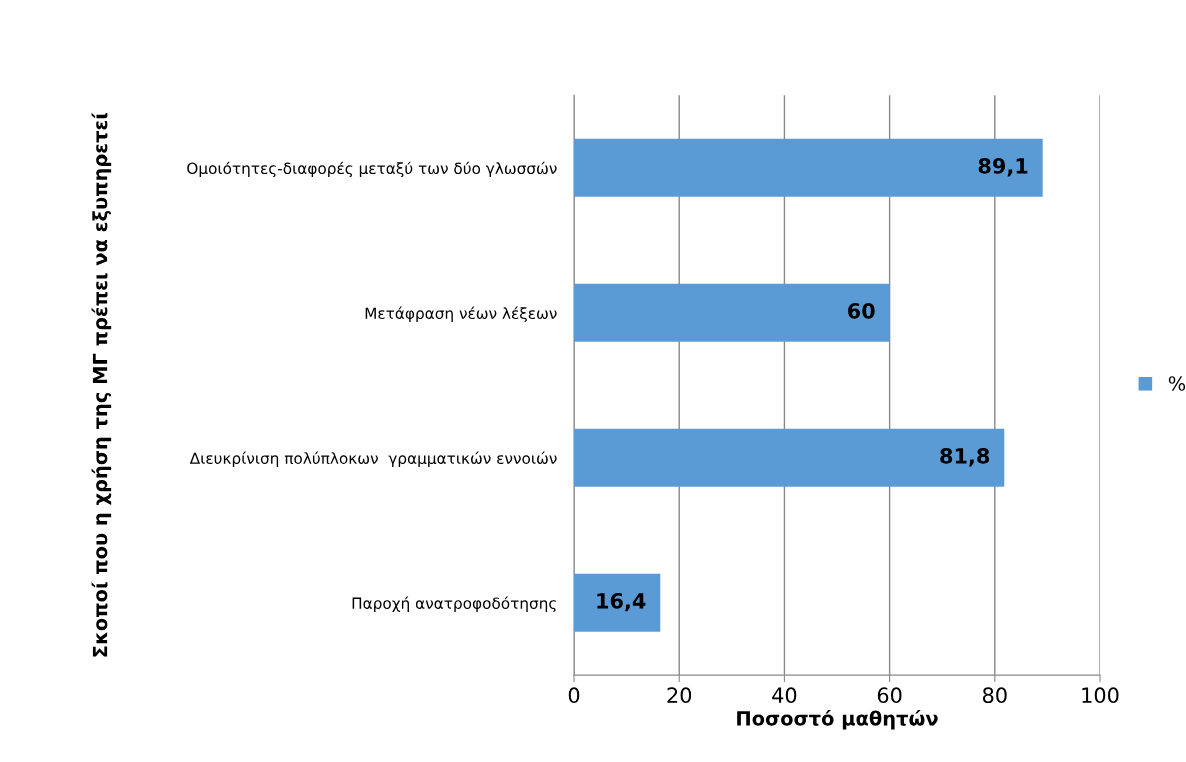 This screenshot has height=762, width=1186. Describe the element at coordinates (1177, 383) in the screenshot. I see `legend-label: %` at that location.